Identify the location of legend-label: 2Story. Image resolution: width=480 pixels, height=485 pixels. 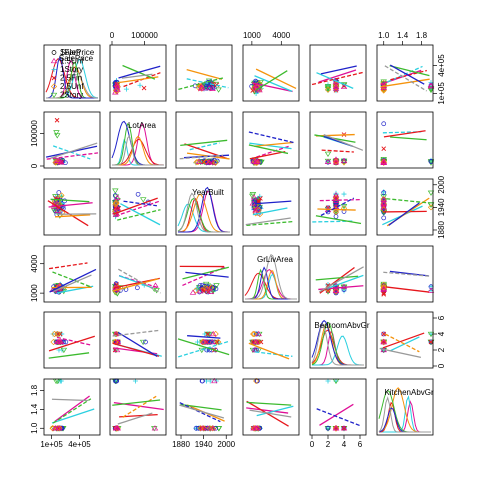
(71, 95).